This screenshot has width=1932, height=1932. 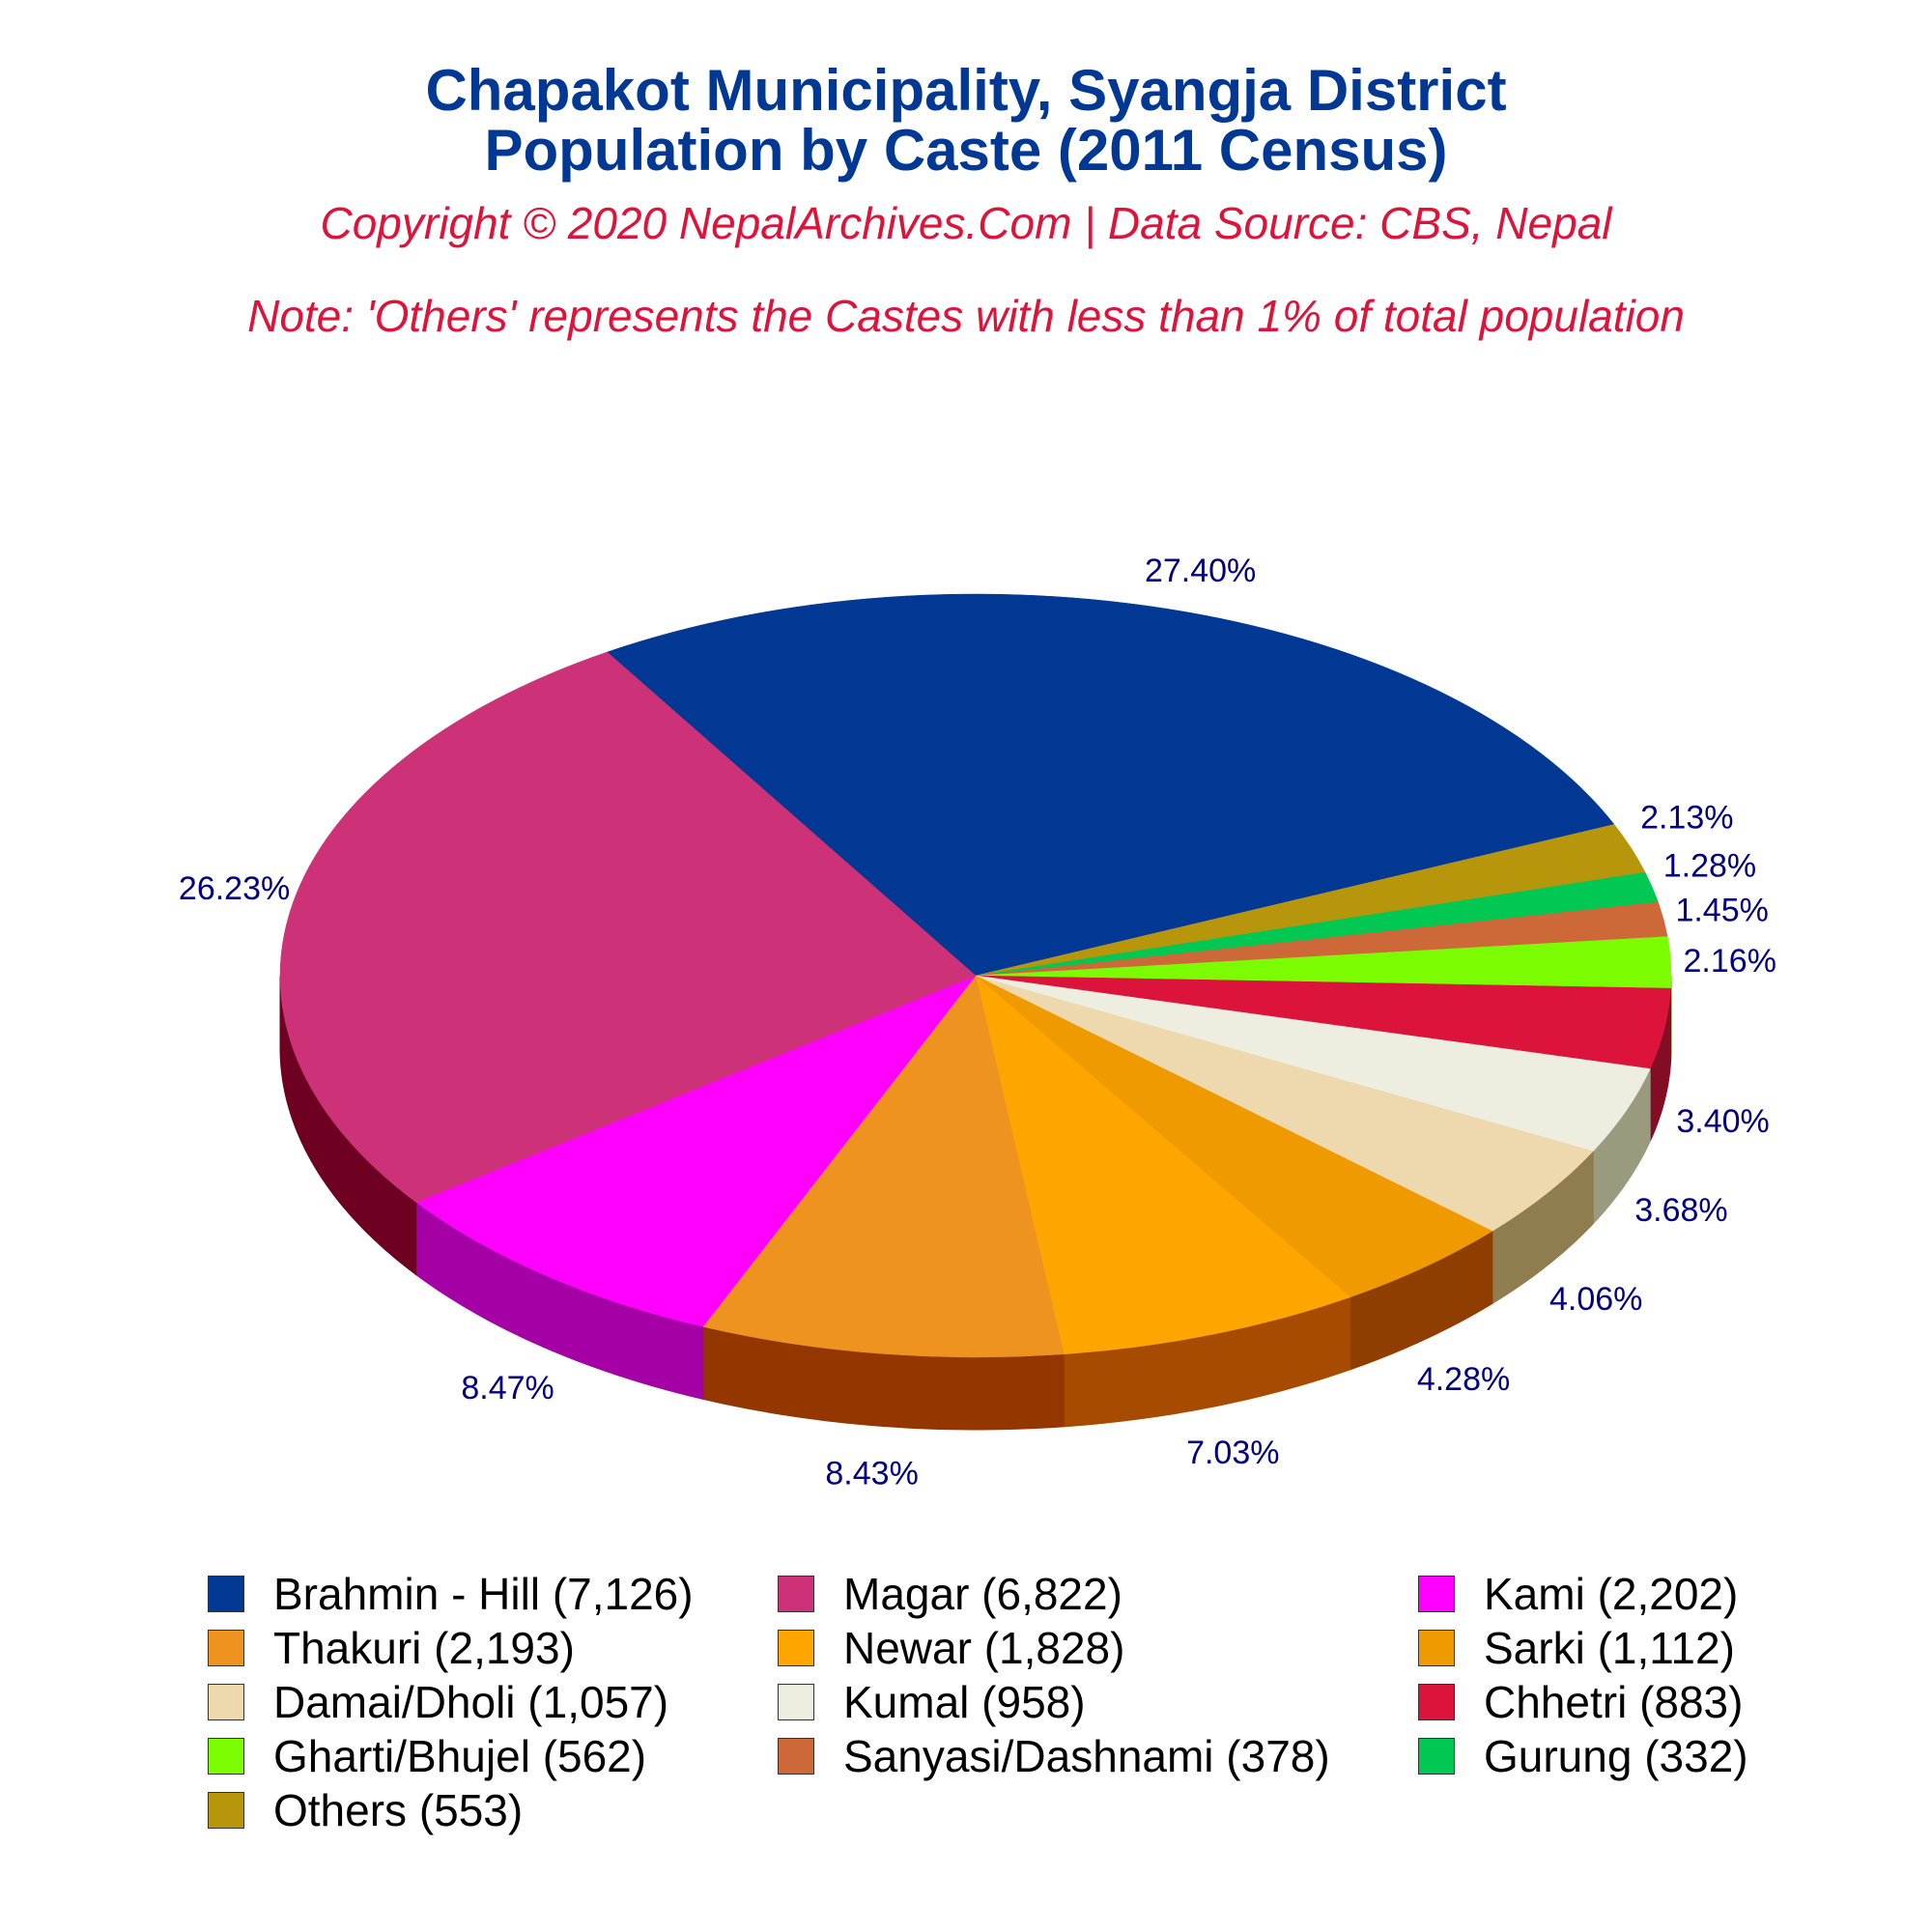 I want to click on legend-item: Magar (6,822), so click(x=950, y=1594).